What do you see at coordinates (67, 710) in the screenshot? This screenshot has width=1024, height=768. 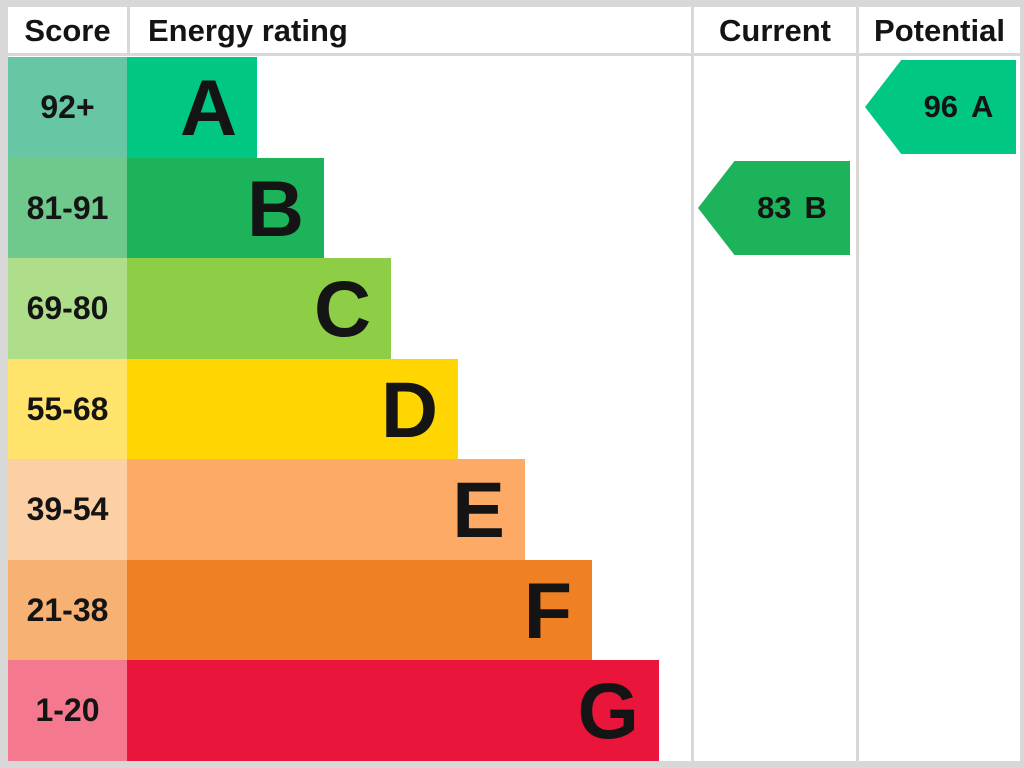 I see `band-score-range: 1-20` at bounding box center [67, 710].